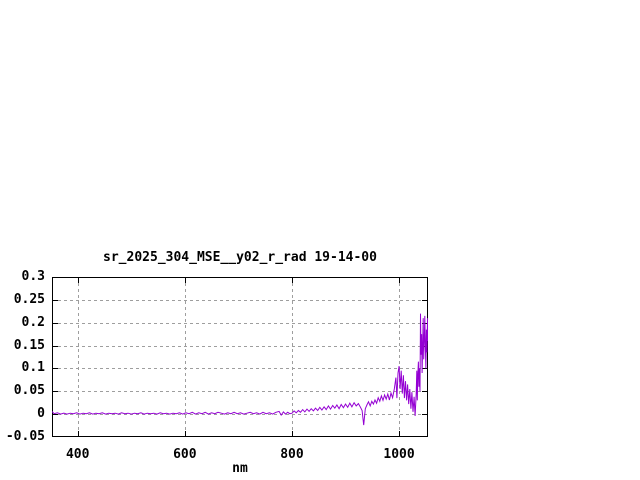 This screenshot has height=480, width=640. What do you see at coordinates (399, 454) in the screenshot?
I see `x-tick-label: 1000` at bounding box center [399, 454].